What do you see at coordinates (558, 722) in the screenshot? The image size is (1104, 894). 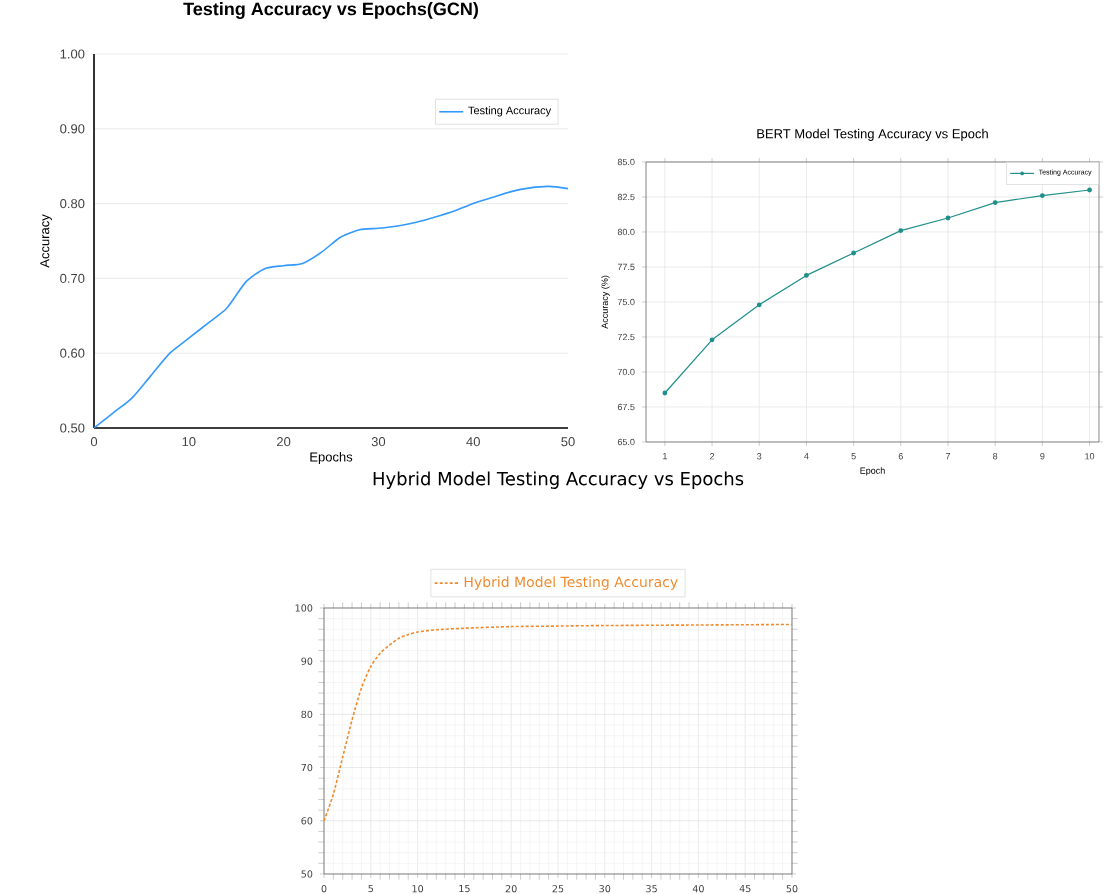 I see `line-series` at bounding box center [558, 722].